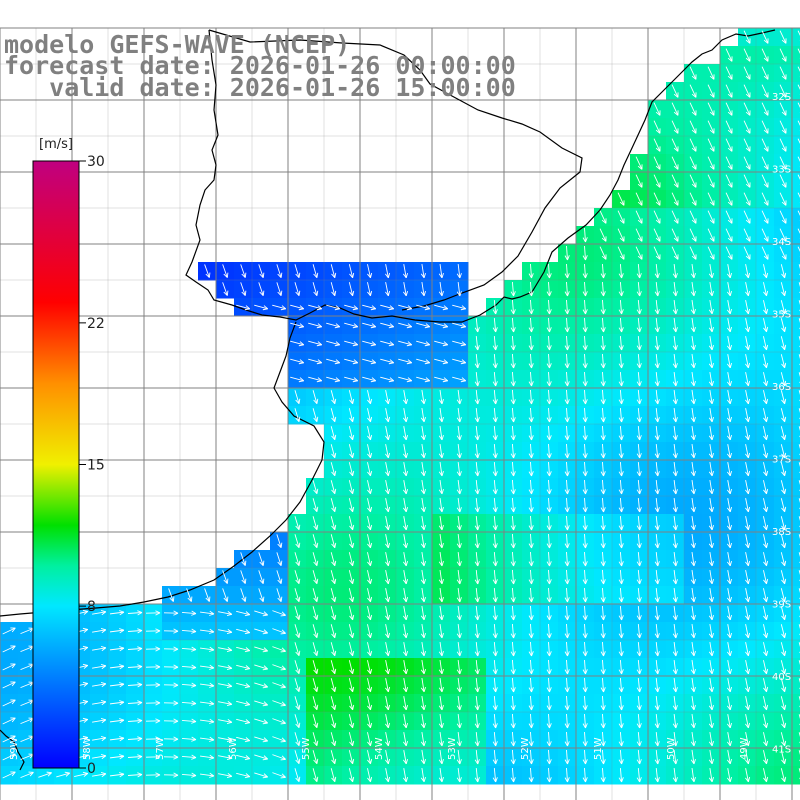  What do you see at coordinates (91, 769) in the screenshot?
I see `colorbar-tick-label: 0` at bounding box center [91, 769].